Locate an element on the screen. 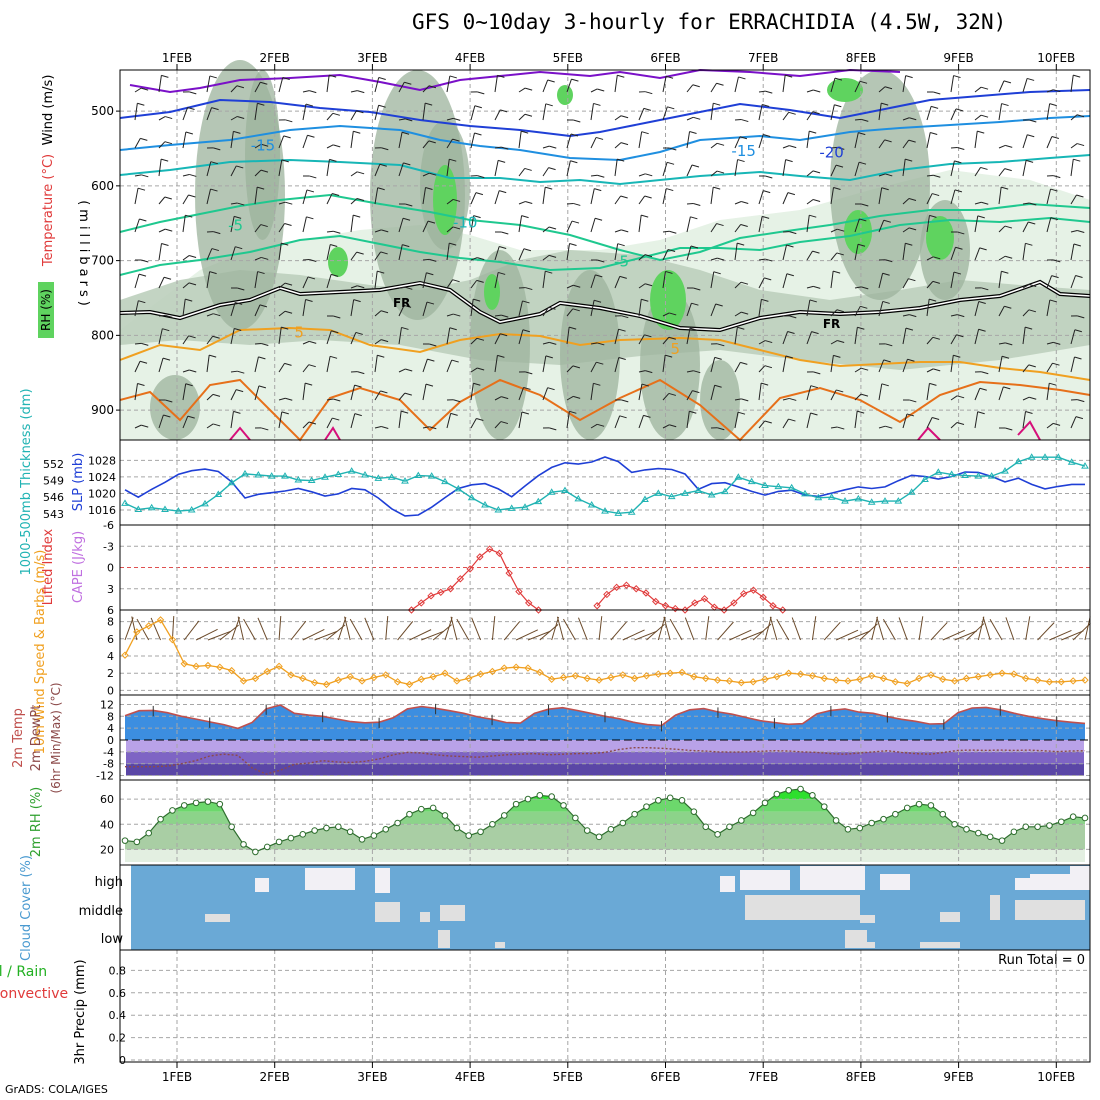 This screenshot has width=1100, height=1100. label-li: Lifted Index is located at coordinates (48, 566).